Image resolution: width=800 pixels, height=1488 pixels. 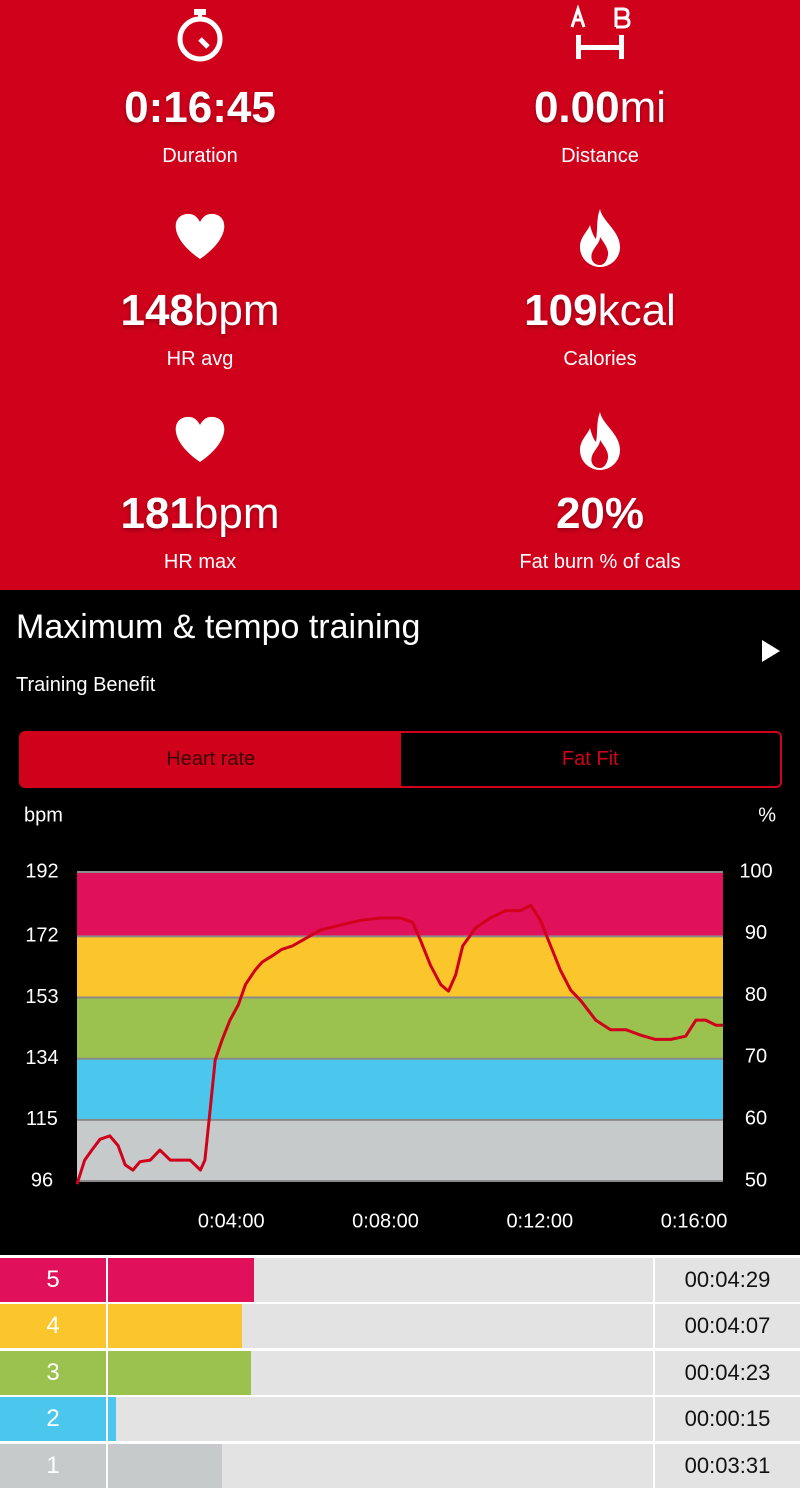 What do you see at coordinates (380, 1419) in the screenshot?
I see `zone-track` at bounding box center [380, 1419].